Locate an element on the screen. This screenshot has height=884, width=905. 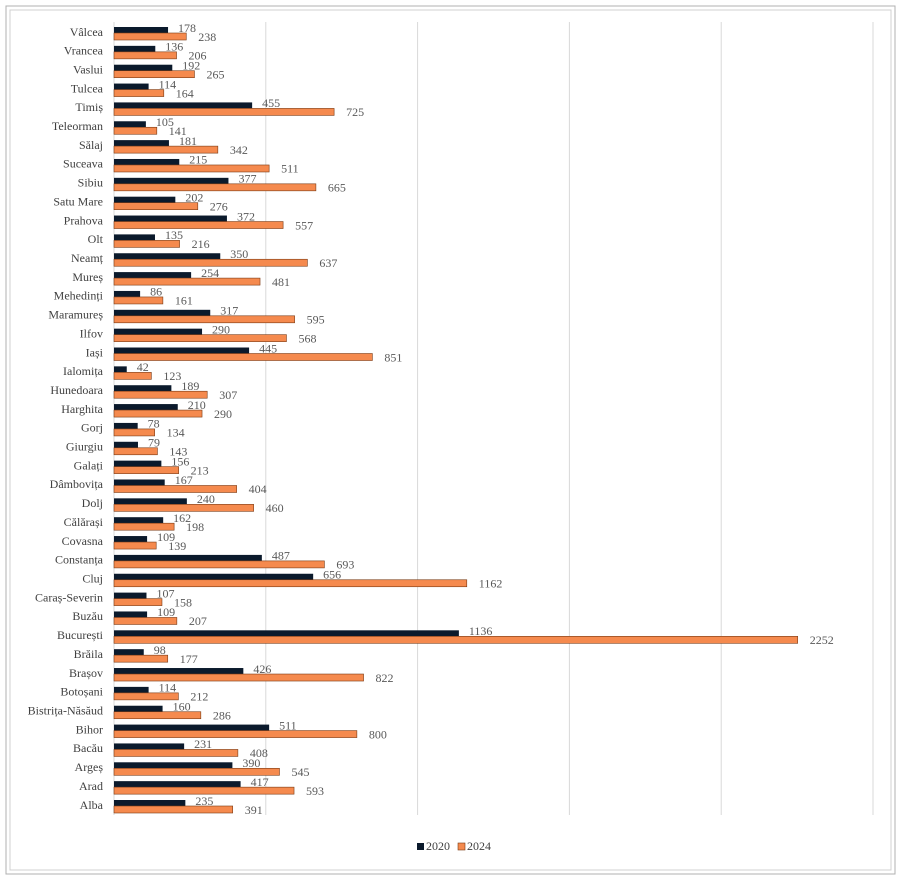
legend-label: 2020 is located at coordinates (438, 846).